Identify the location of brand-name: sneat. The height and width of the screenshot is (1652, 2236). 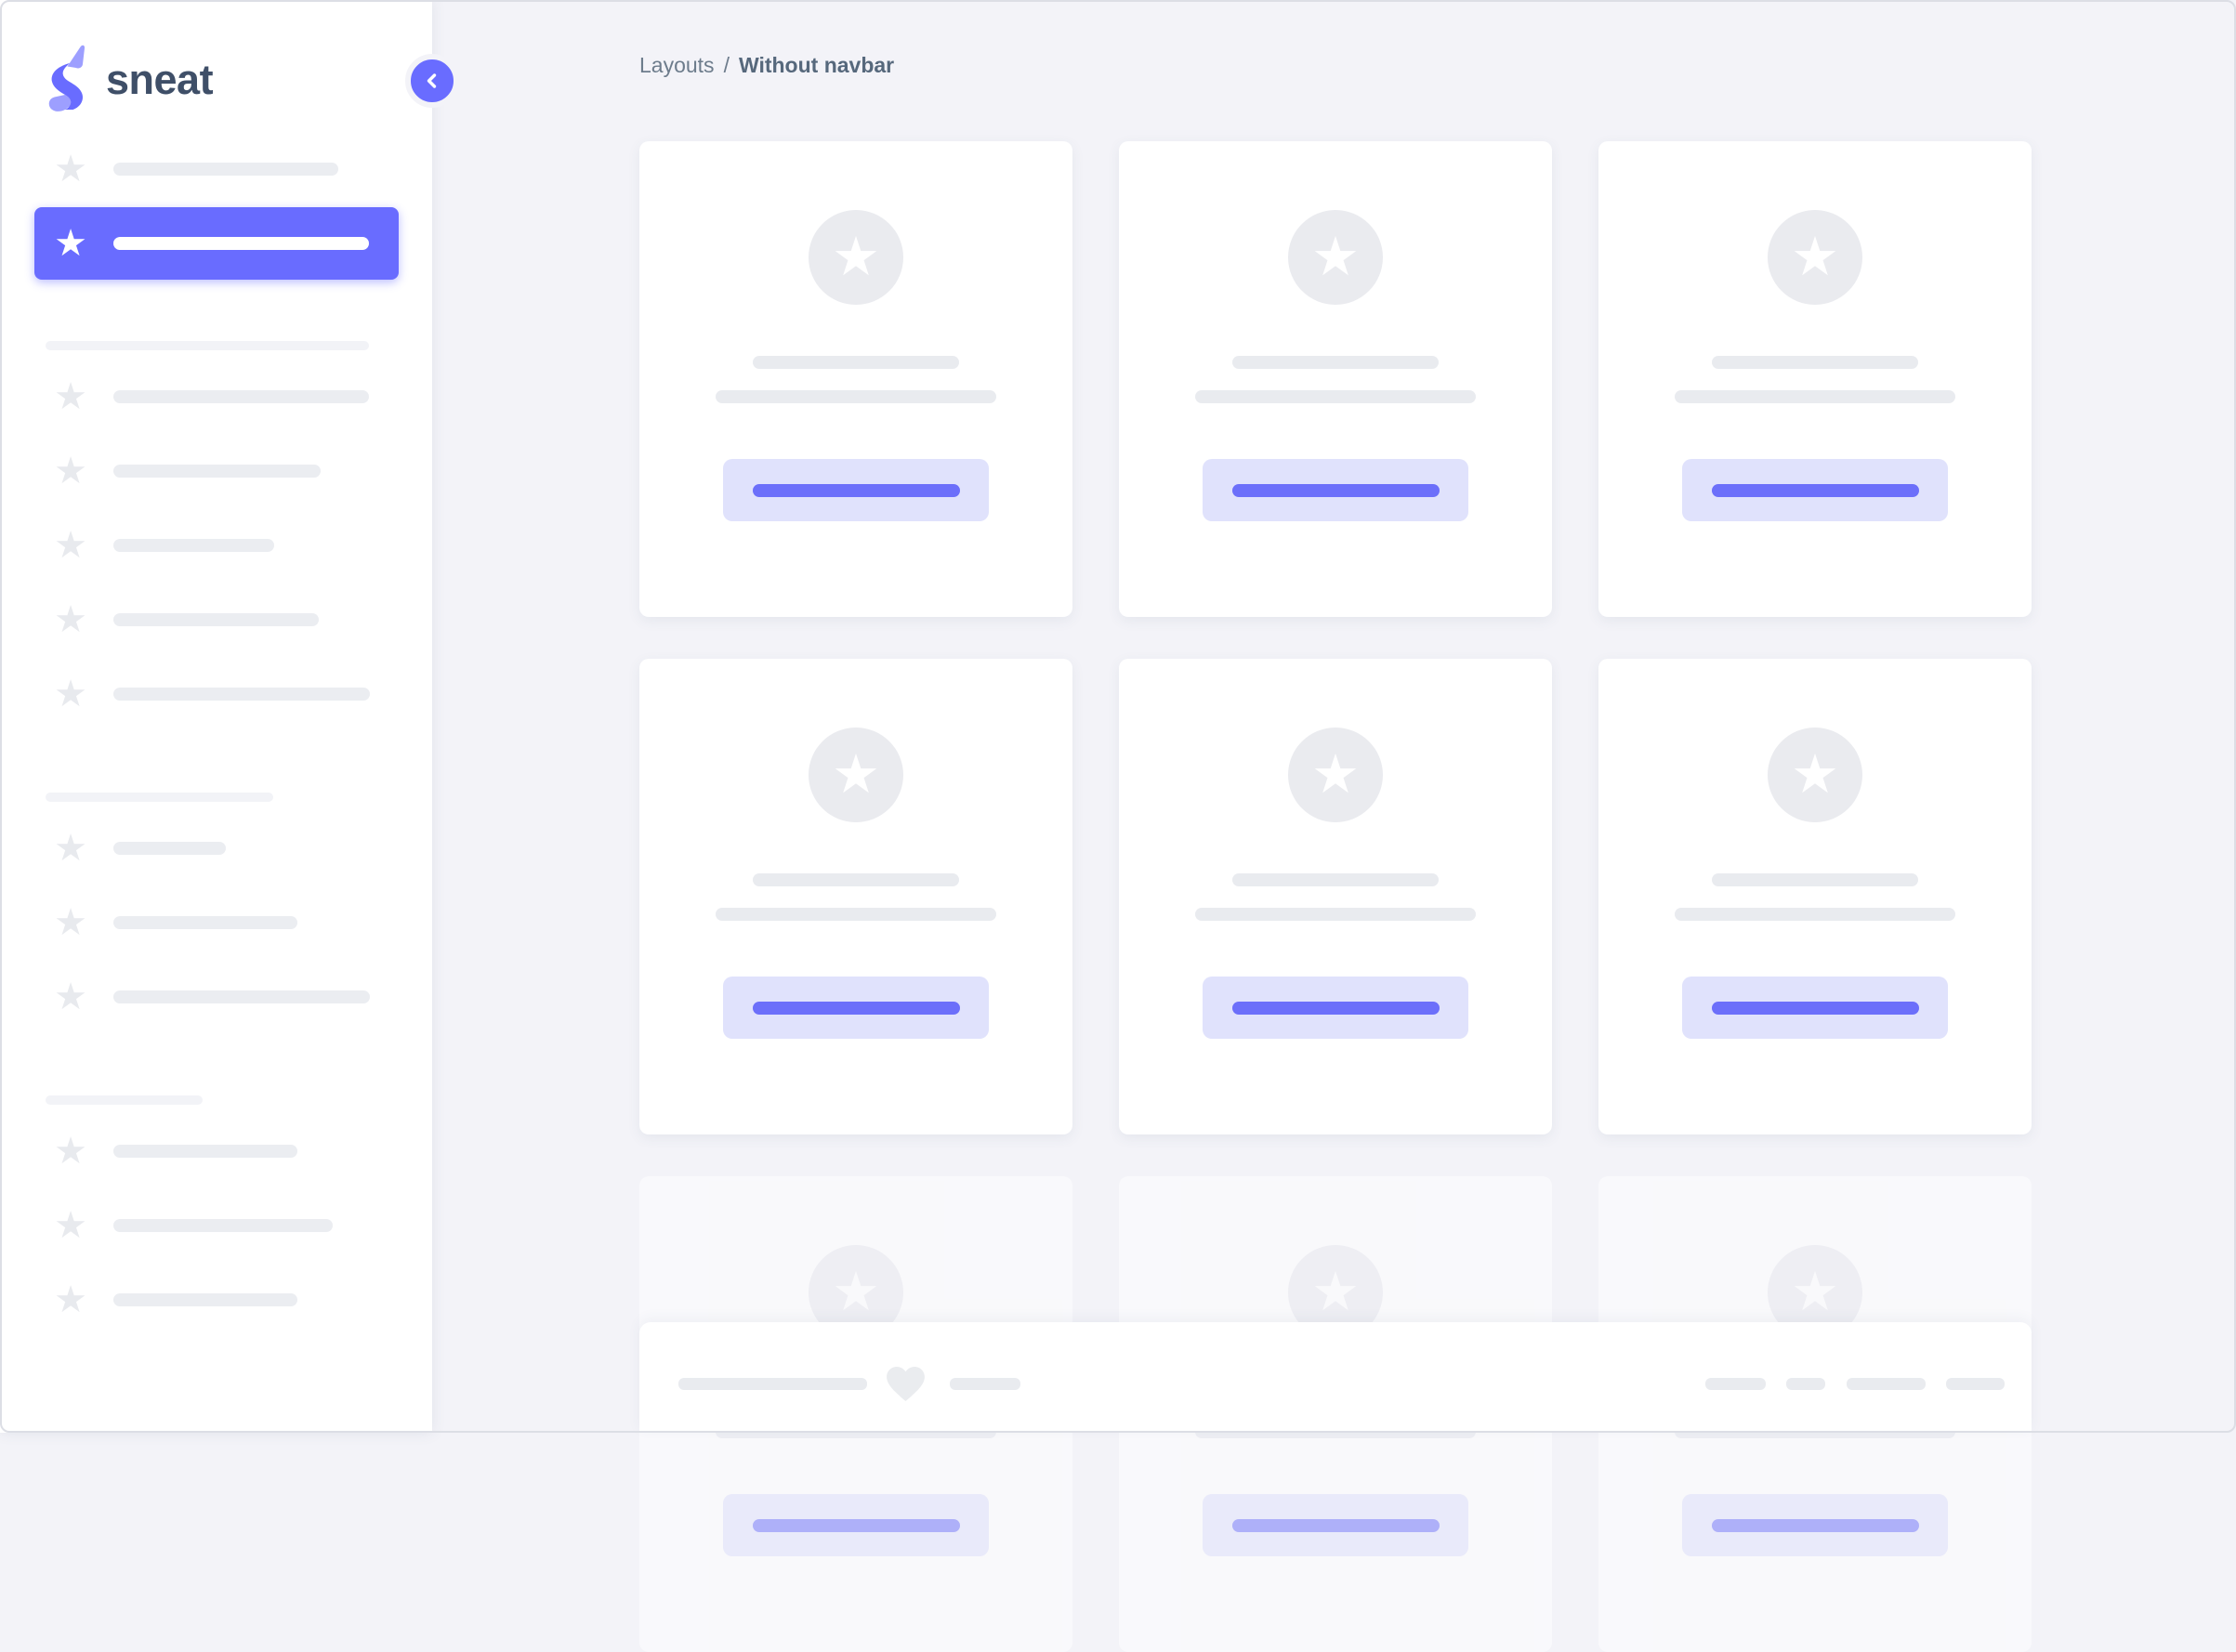
(160, 79).